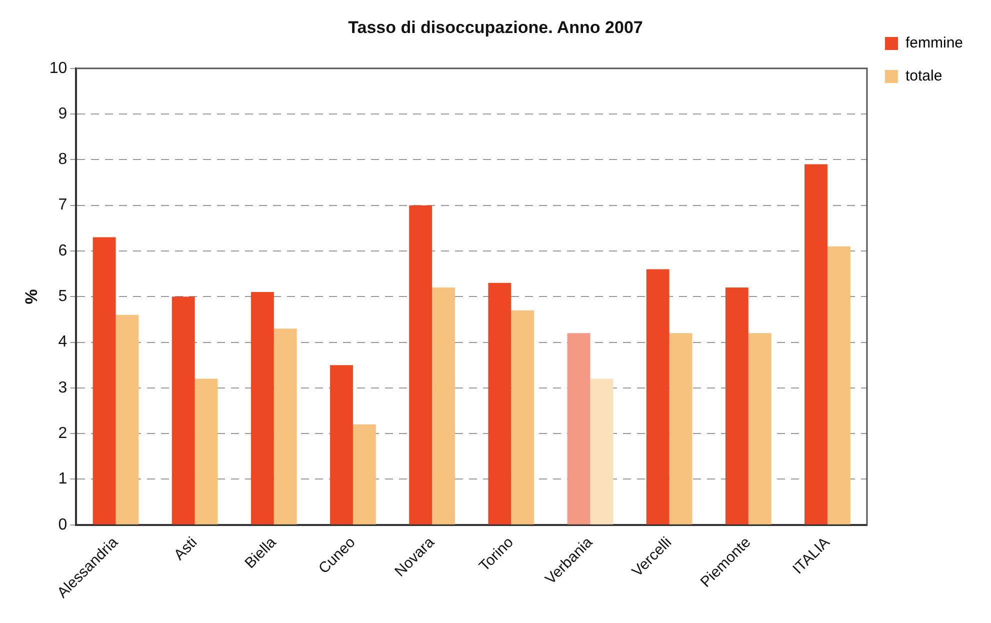 The width and height of the screenshot is (991, 623). I want to click on legend-label: femmine, so click(934, 43).